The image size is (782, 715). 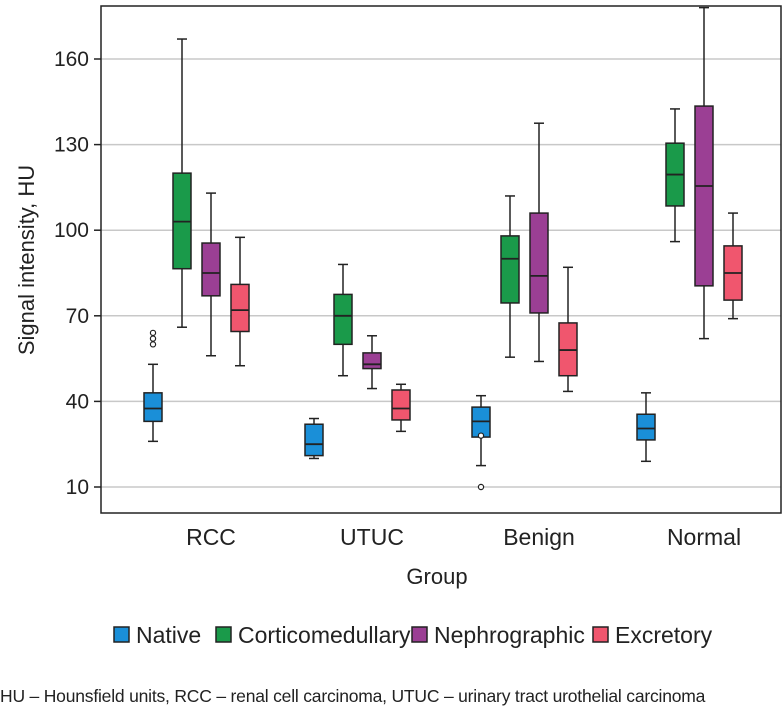 I want to click on box-corticomedullary-normal, so click(x=675, y=175).